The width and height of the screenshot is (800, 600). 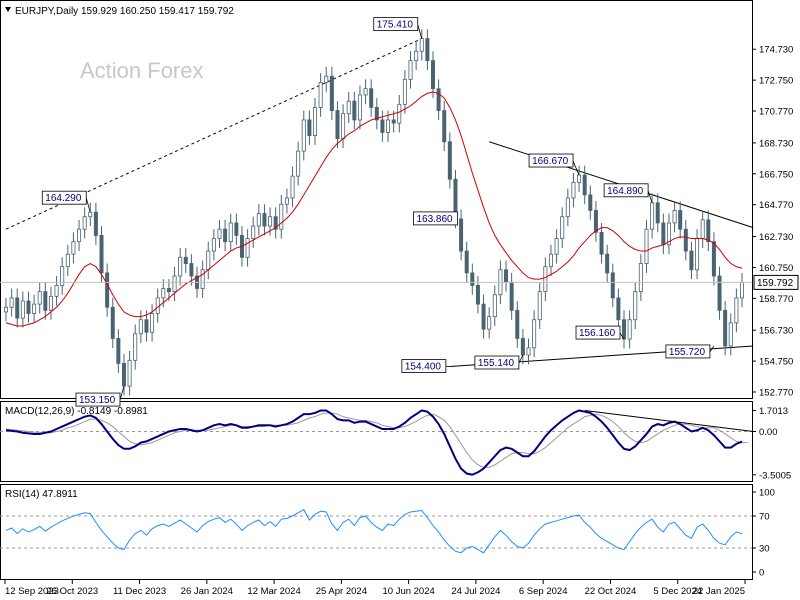 I want to click on macd-layer, so click(x=377, y=442).